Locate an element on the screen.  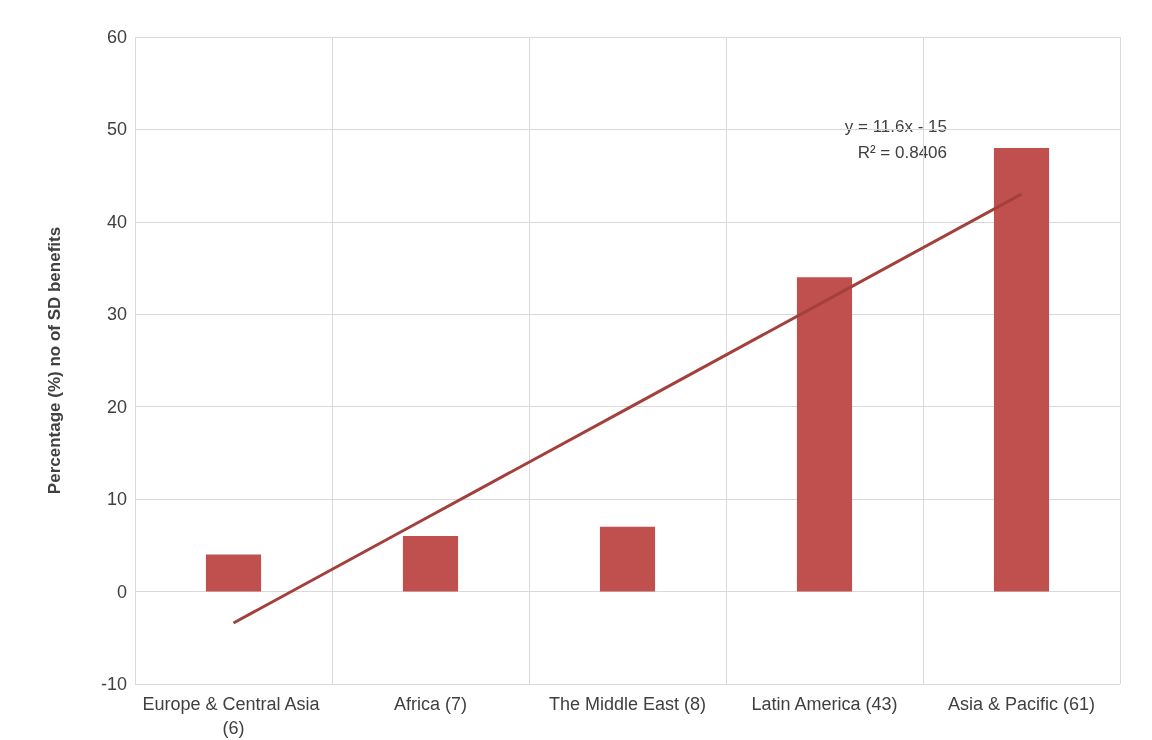
annotation: R² = 0.8406 is located at coordinates (902, 152).